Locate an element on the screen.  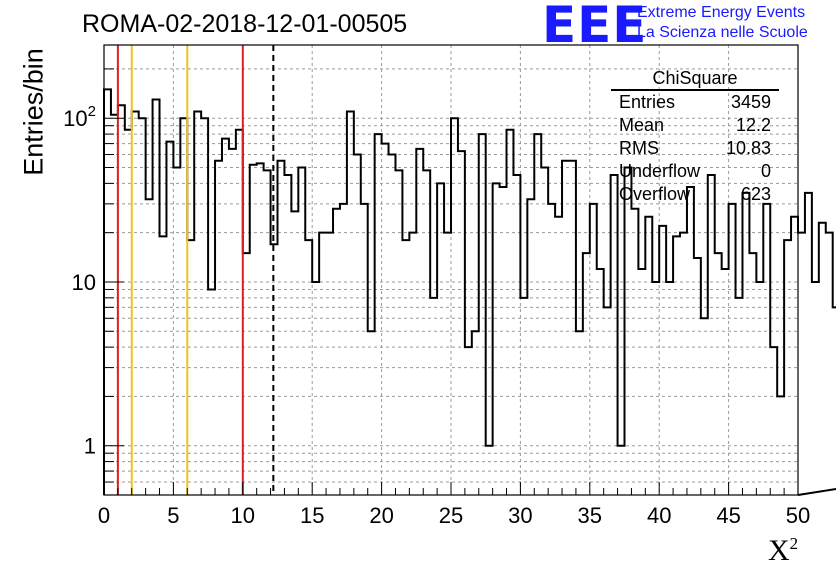
x-tick-label: 45 is located at coordinates (728, 515).